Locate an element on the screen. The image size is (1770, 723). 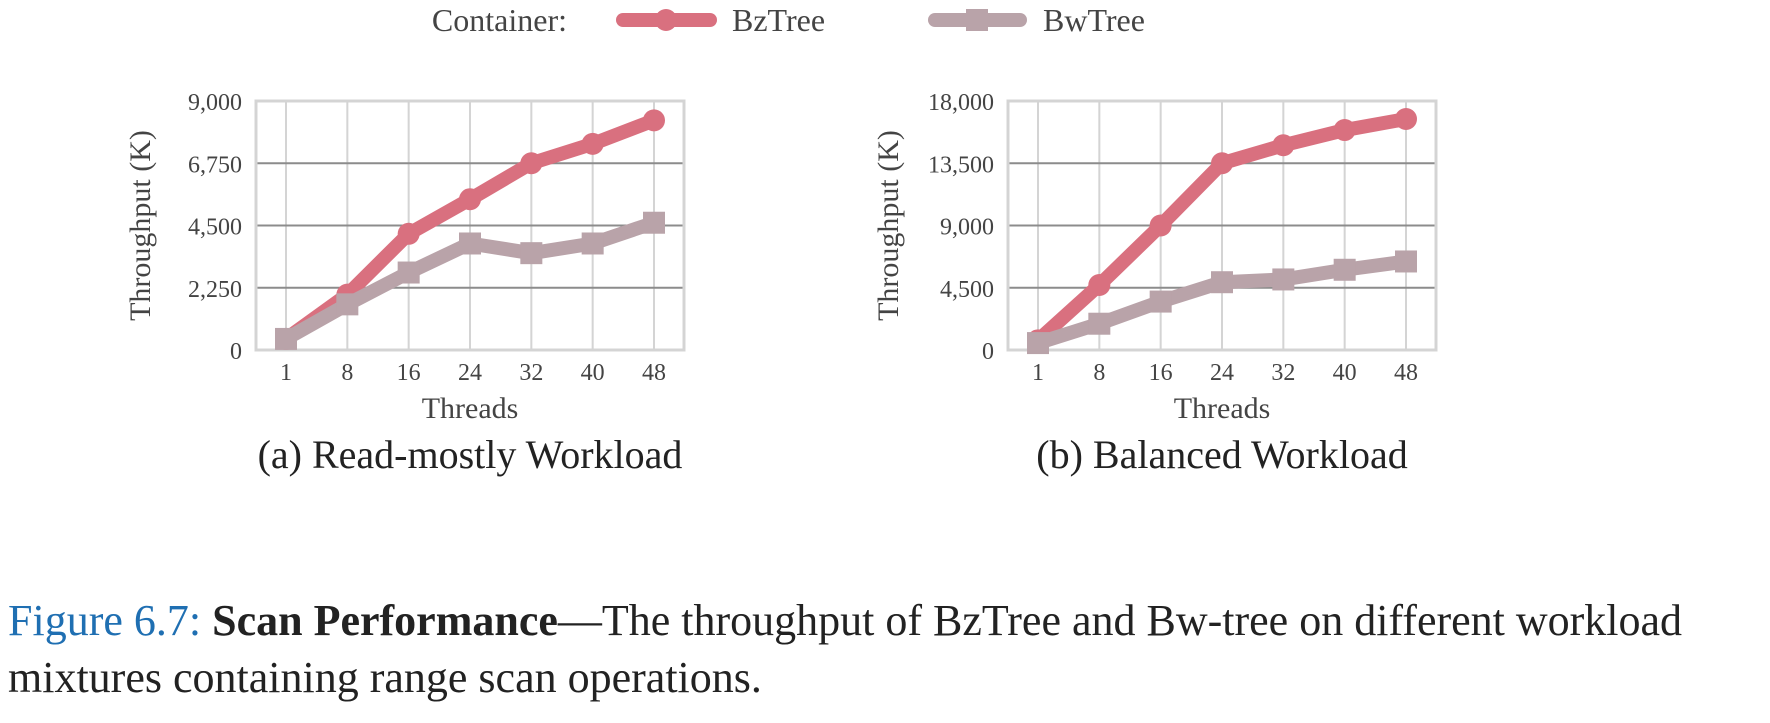
legend-marker-bztree is located at coordinates (666, 20).